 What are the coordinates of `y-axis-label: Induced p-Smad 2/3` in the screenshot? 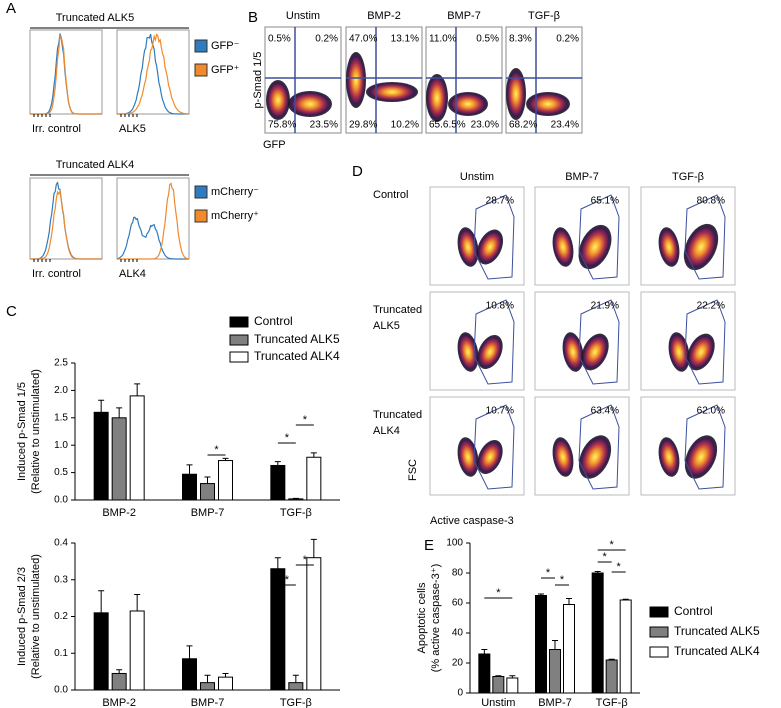 It's located at (22, 616).